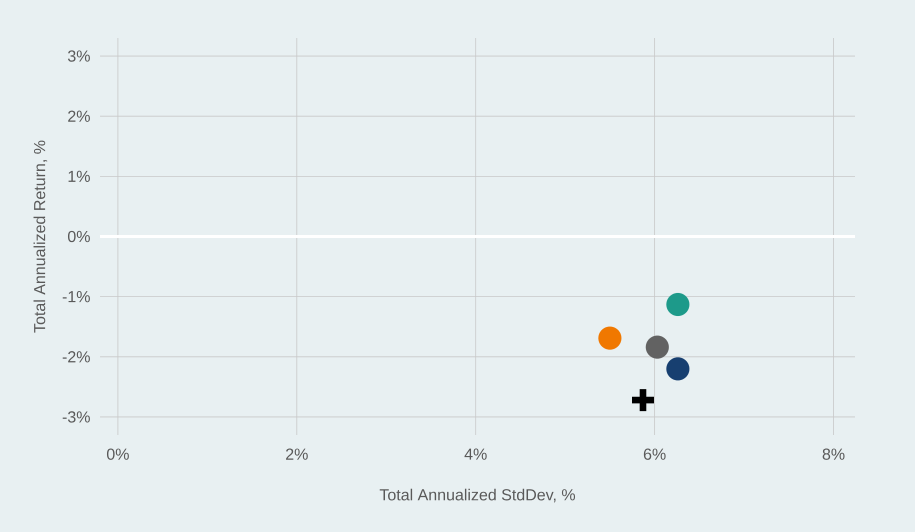 Image resolution: width=915 pixels, height=532 pixels. I want to click on y-tick-label: -3%, so click(76, 417).